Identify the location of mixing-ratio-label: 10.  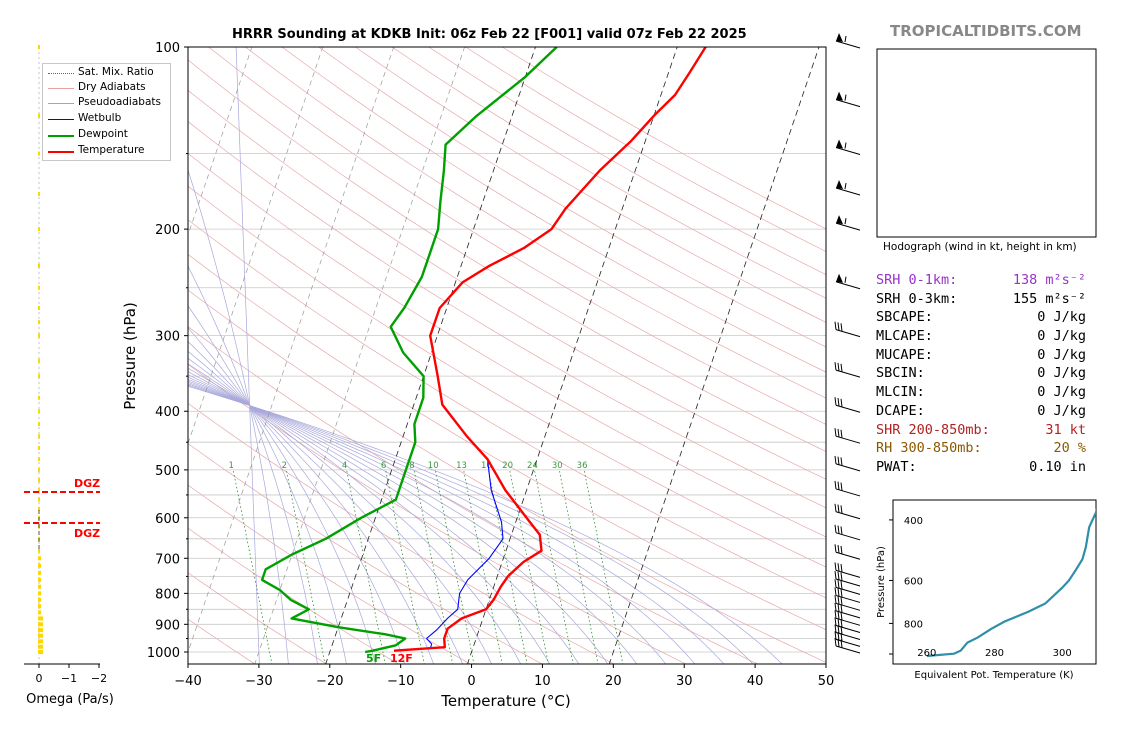
(433, 466).